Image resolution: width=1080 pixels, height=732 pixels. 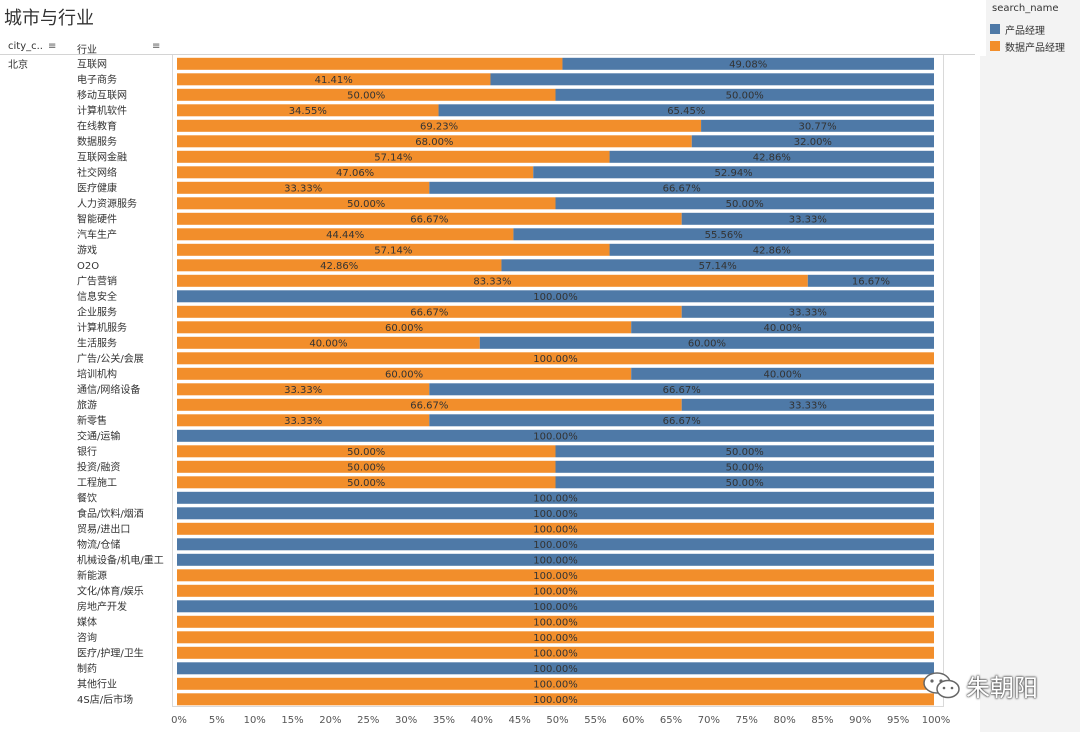 I want to click on x-tick-label: 35%, so click(x=444, y=720).